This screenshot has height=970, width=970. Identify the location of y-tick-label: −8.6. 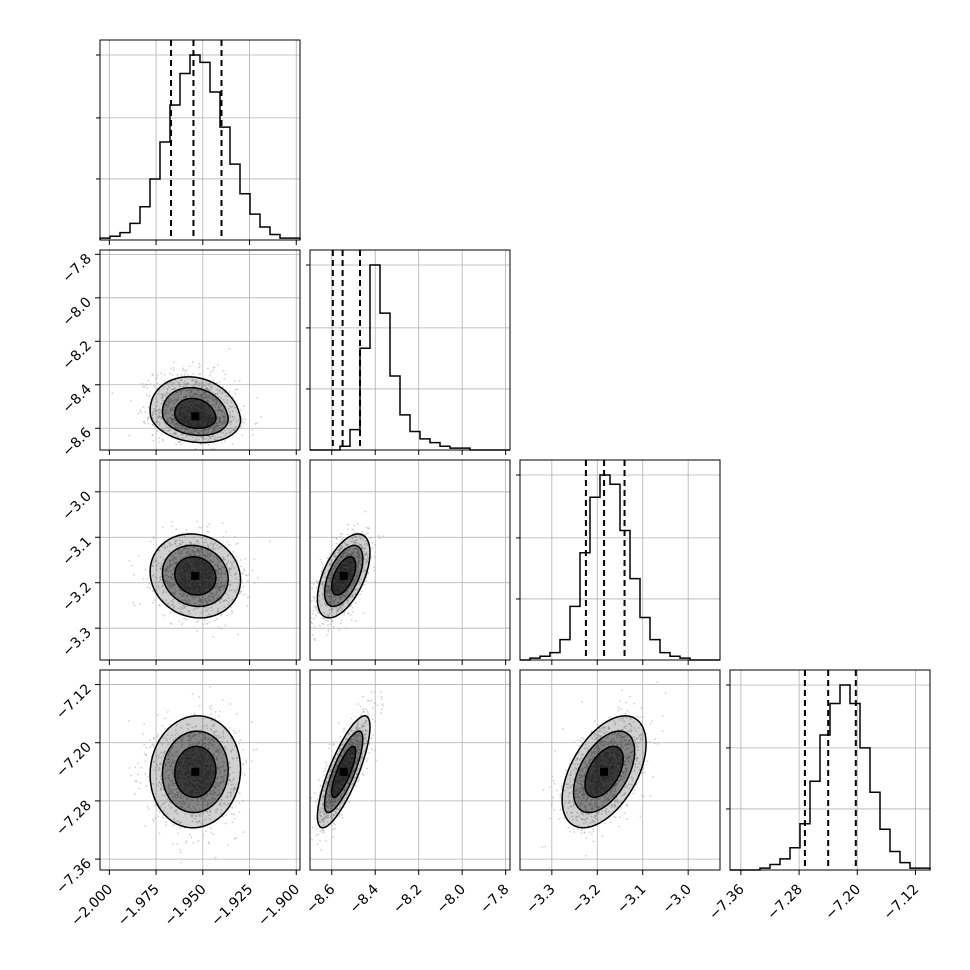
(76, 442).